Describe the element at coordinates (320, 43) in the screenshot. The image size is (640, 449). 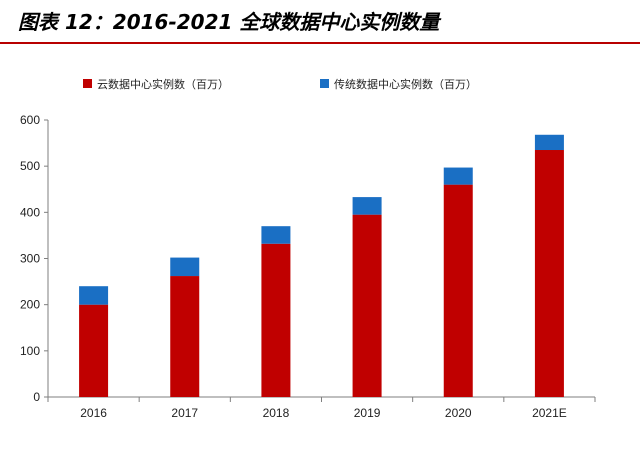
I see `title-underline` at that location.